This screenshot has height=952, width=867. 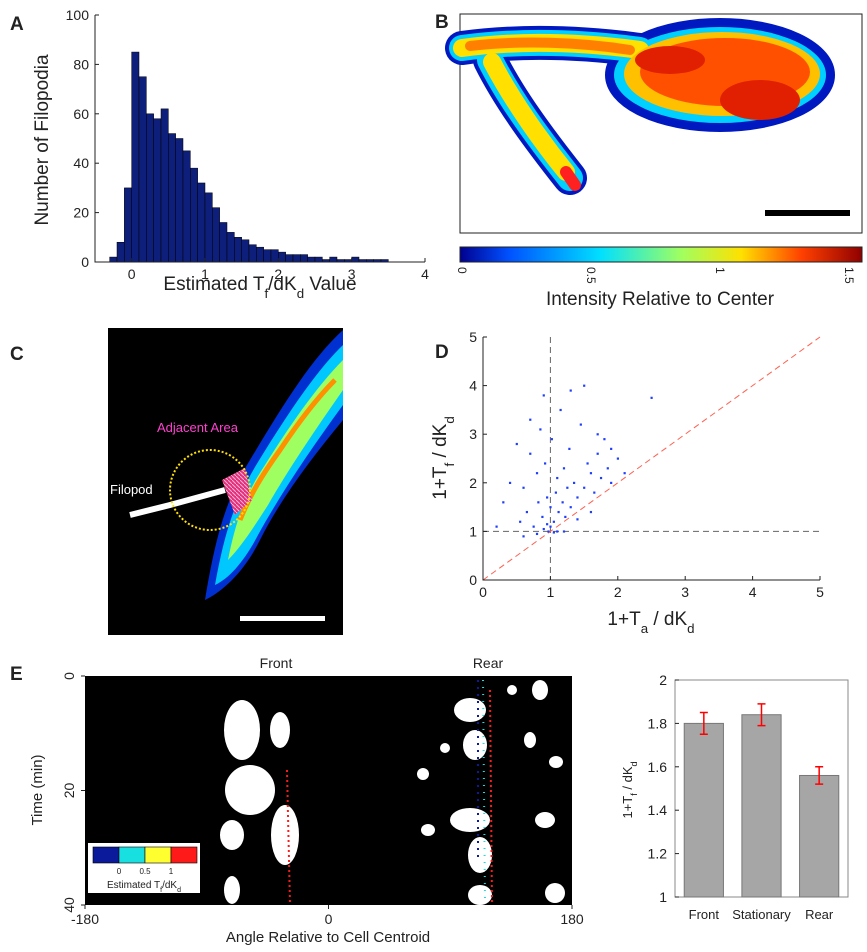 I want to click on x-tick-label: 1, so click(x=205, y=274).